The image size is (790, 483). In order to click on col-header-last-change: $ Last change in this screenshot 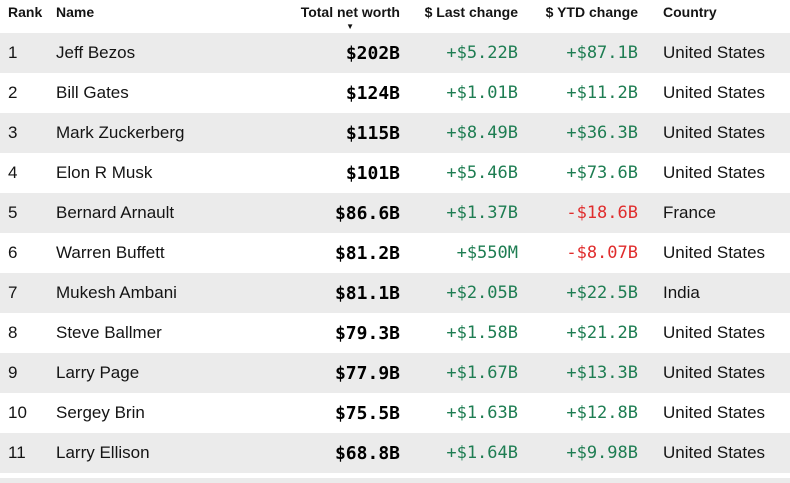, I will do `click(471, 12)`.